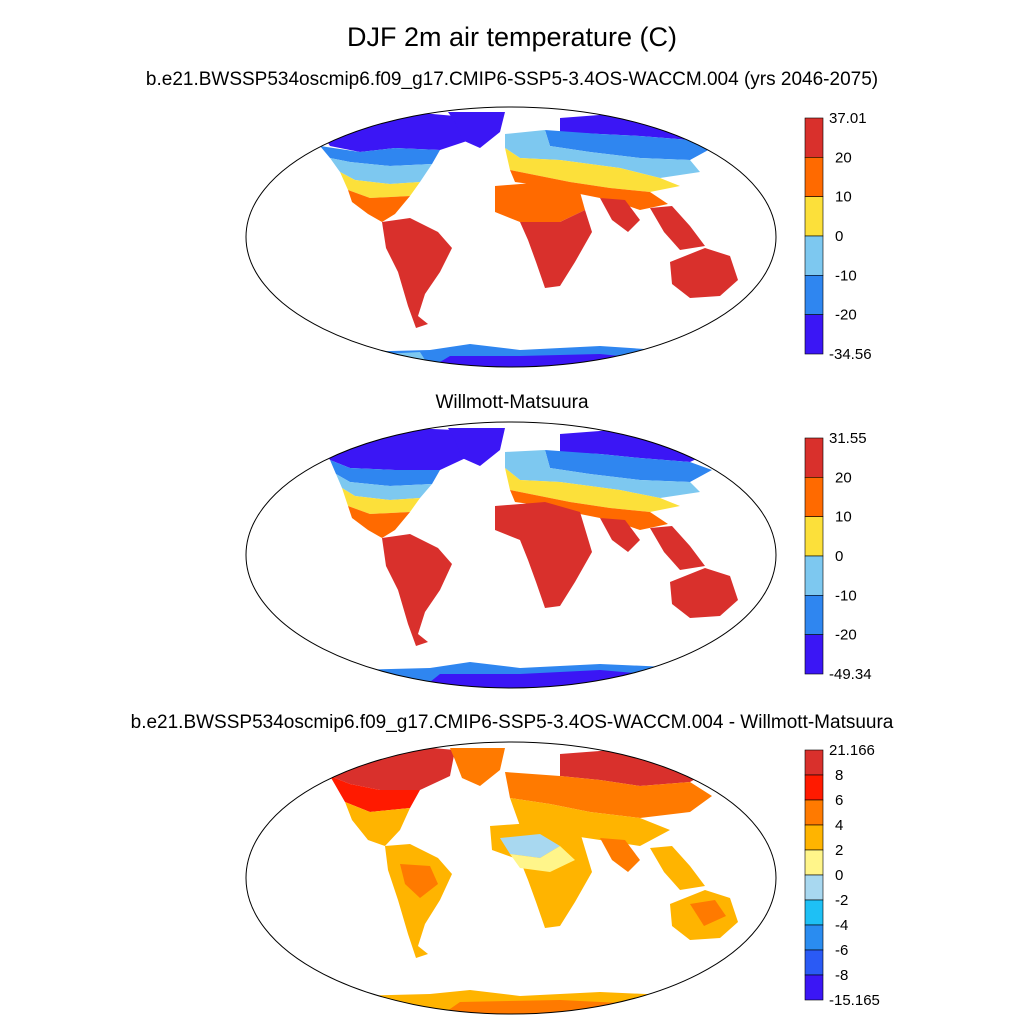 This screenshot has width=1024, height=1024. Describe the element at coordinates (839, 825) in the screenshot. I see `colorbar-label: 4` at that location.